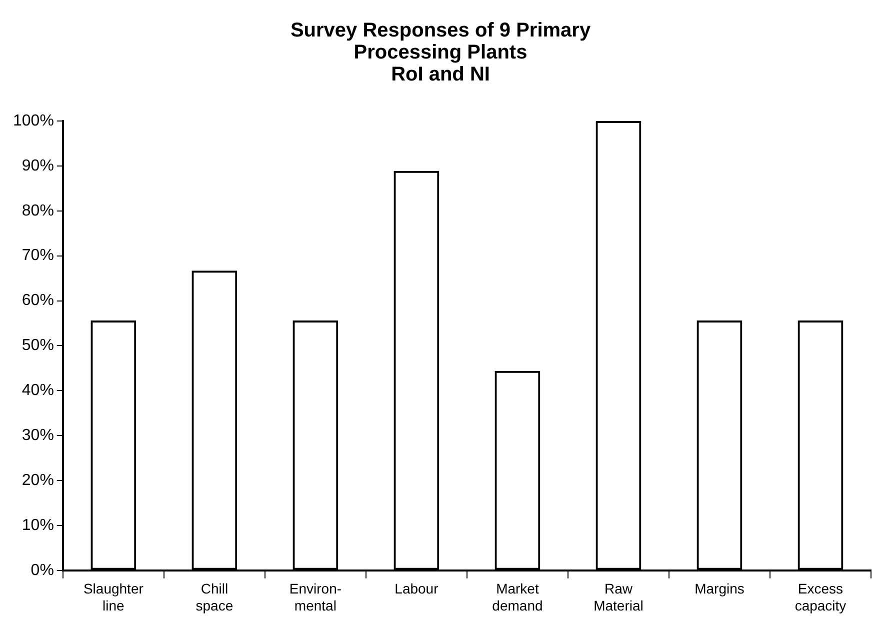  What do you see at coordinates (215, 597) in the screenshot?
I see `x-tick-label: Chill space` at bounding box center [215, 597].